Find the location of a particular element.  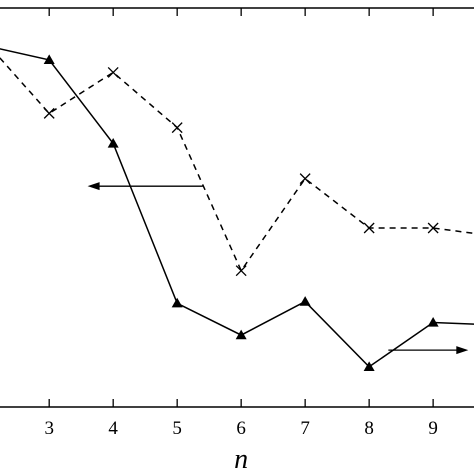

x-tick-label-9: 9 is located at coordinates (433, 428).